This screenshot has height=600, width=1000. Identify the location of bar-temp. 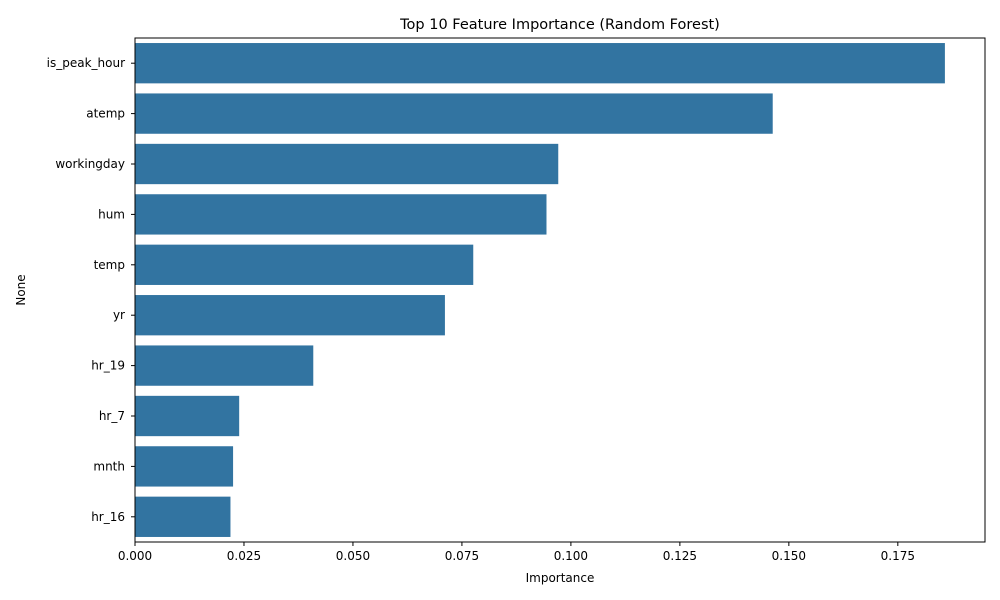
(304, 264).